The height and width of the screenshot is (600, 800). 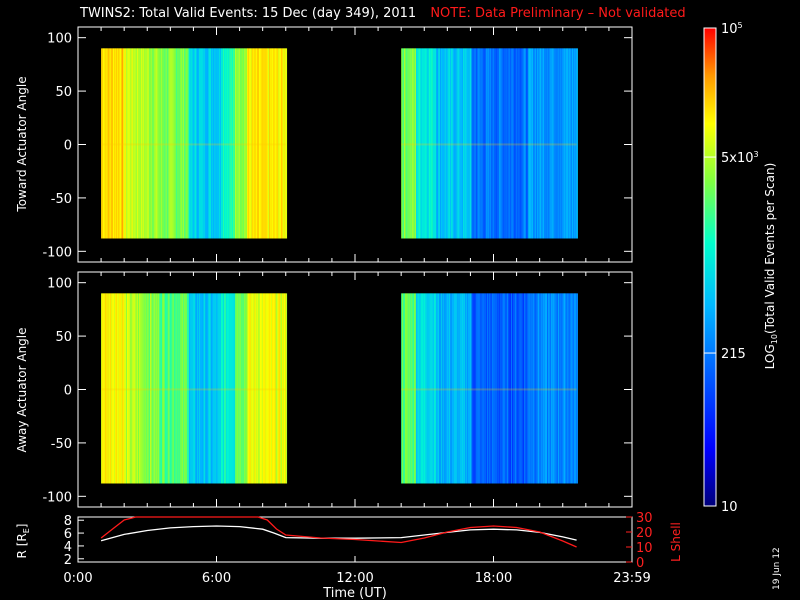 What do you see at coordinates (23, 541) in the screenshot?
I see `orbit-left-ylabel: R [RE]` at bounding box center [23, 541].